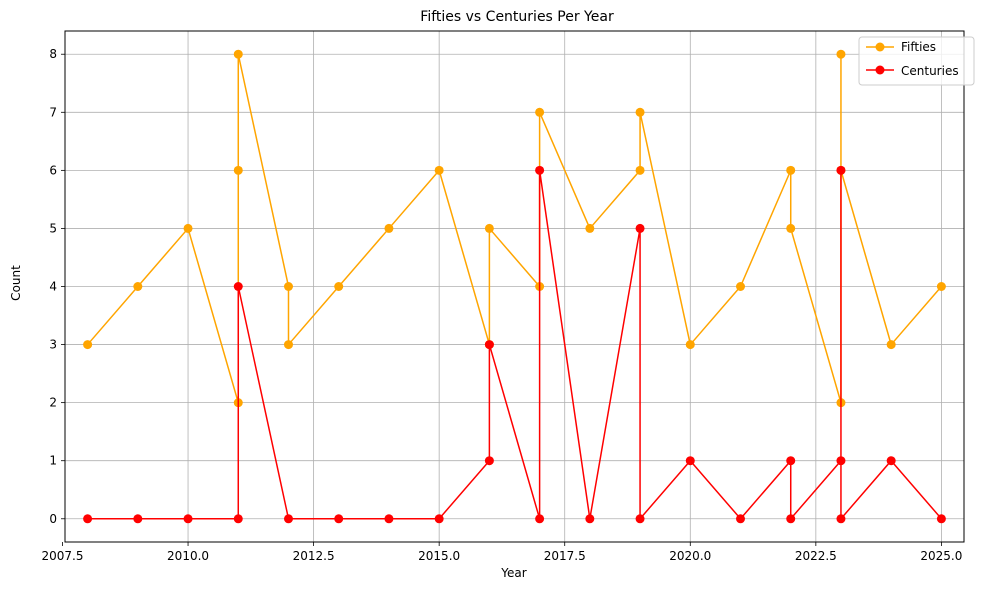 Image resolution: width=989 pixels, height=590 pixels. I want to click on y-axis-label: Count, so click(16, 283).